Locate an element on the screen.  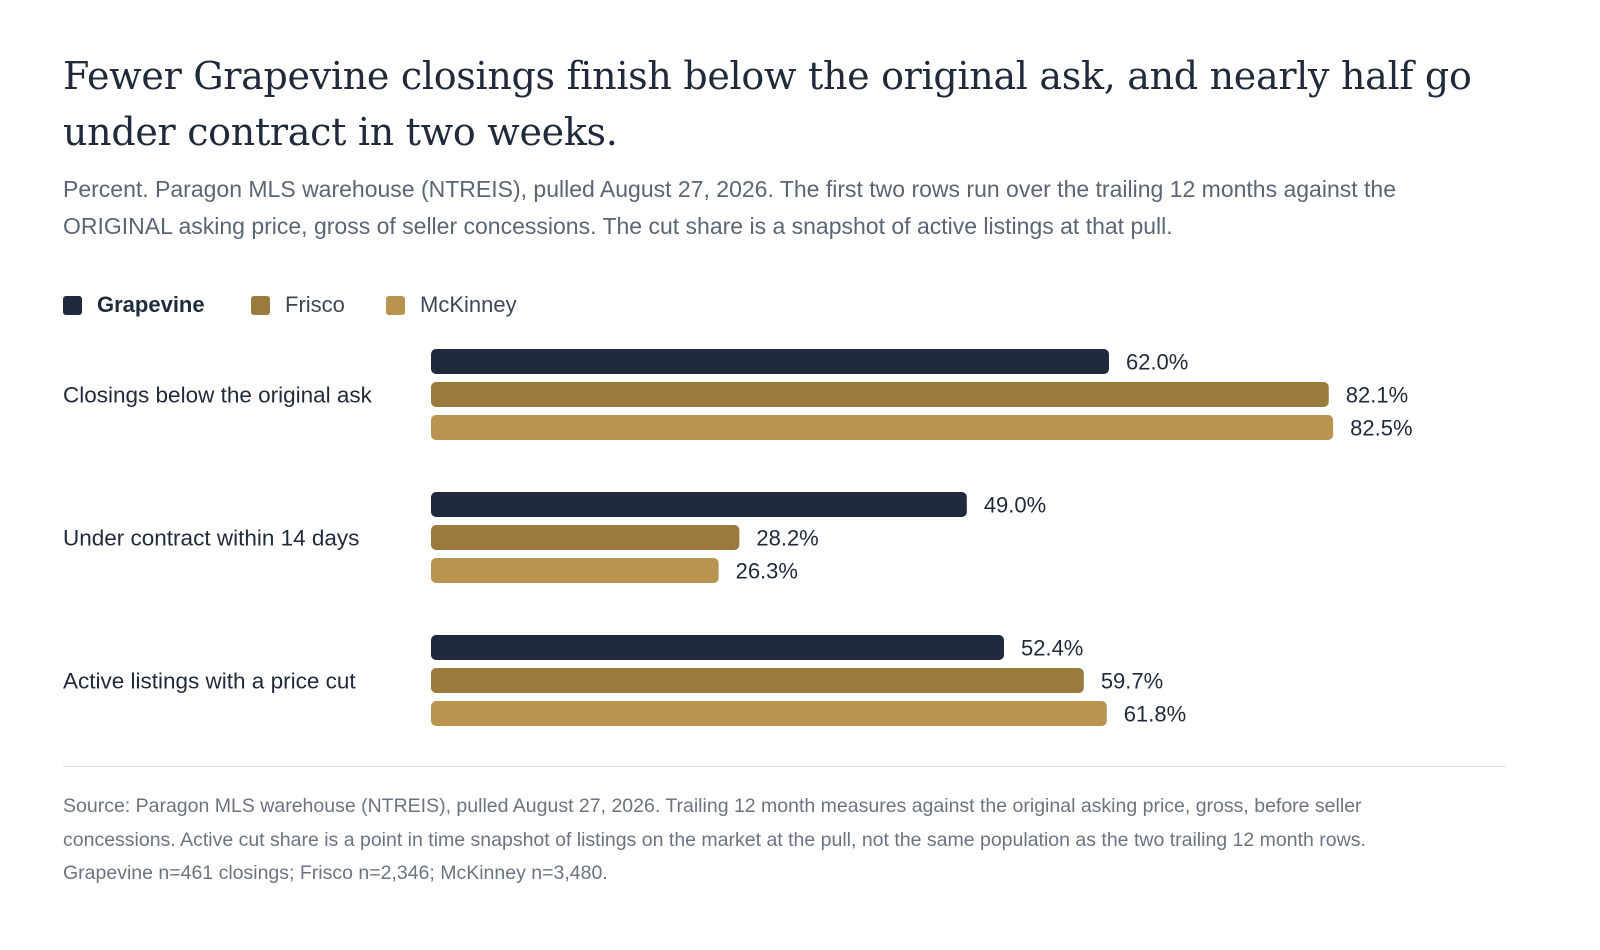
category-label: Under contract within 14 days is located at coordinates (211, 538).